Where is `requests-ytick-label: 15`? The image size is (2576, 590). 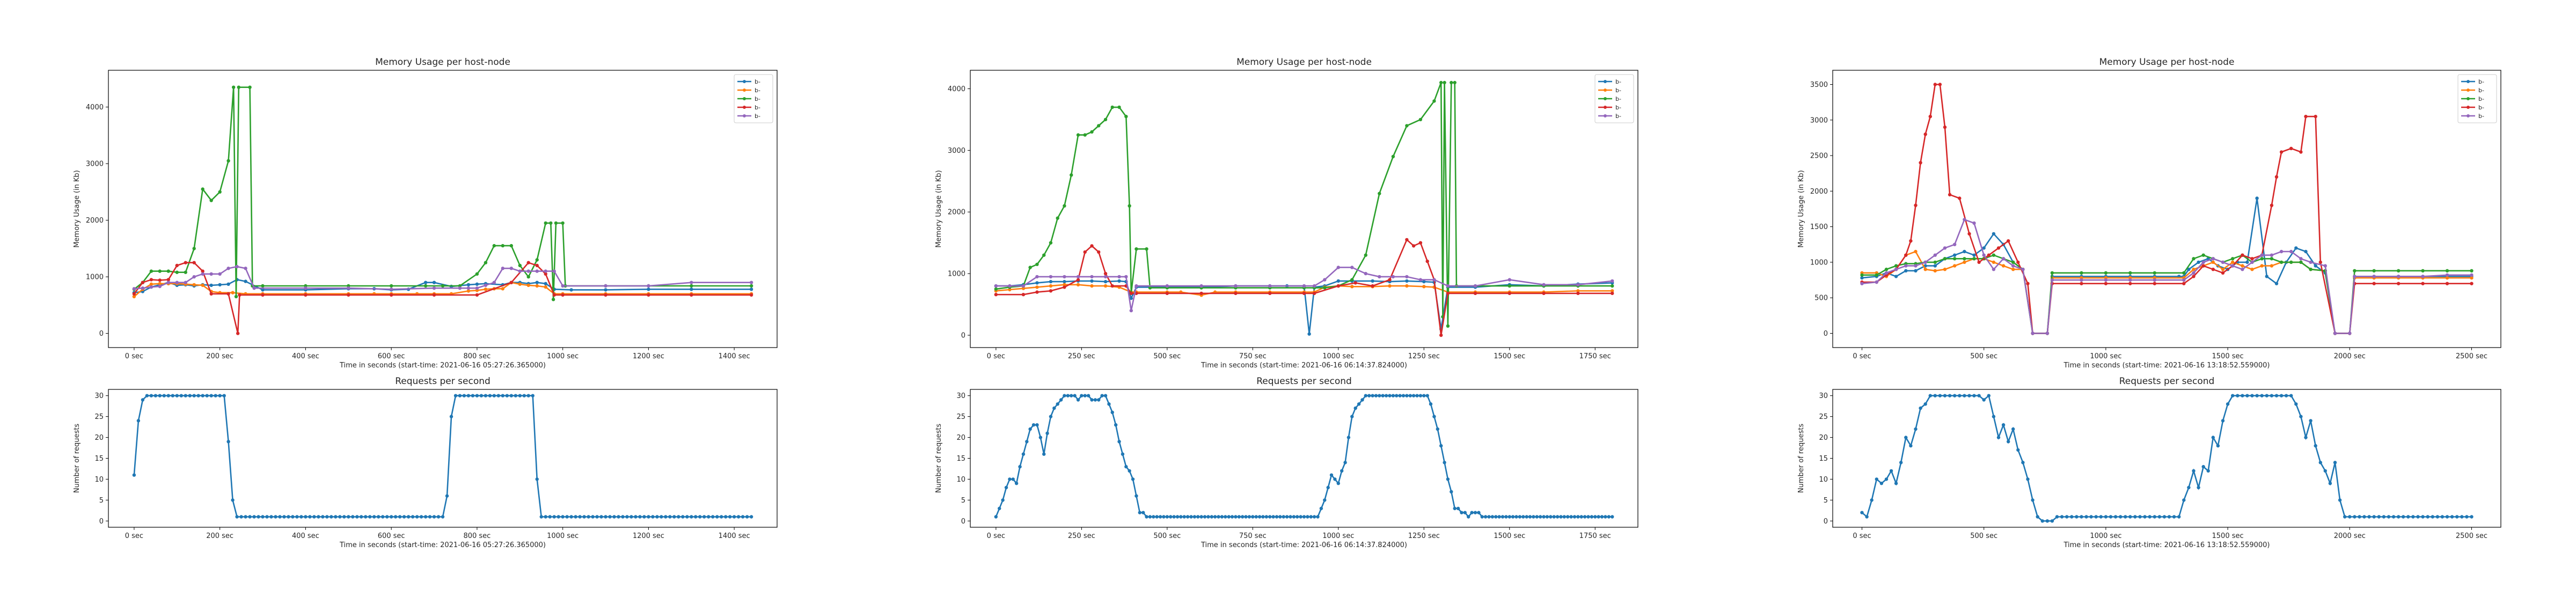 requests-ytick-label: 15 is located at coordinates (99, 459).